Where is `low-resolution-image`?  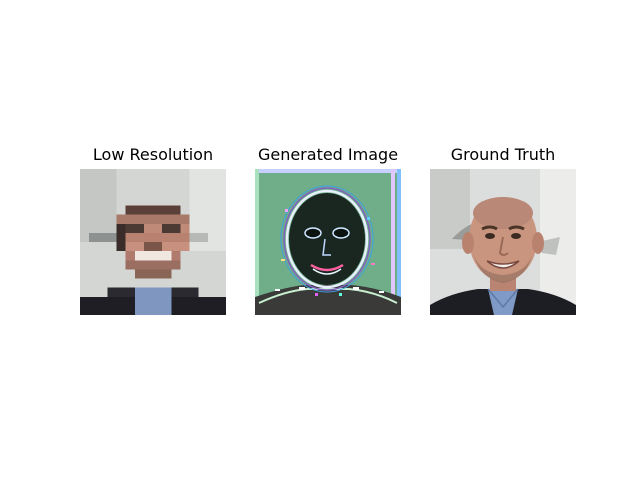
low-resolution-image is located at coordinates (153, 242).